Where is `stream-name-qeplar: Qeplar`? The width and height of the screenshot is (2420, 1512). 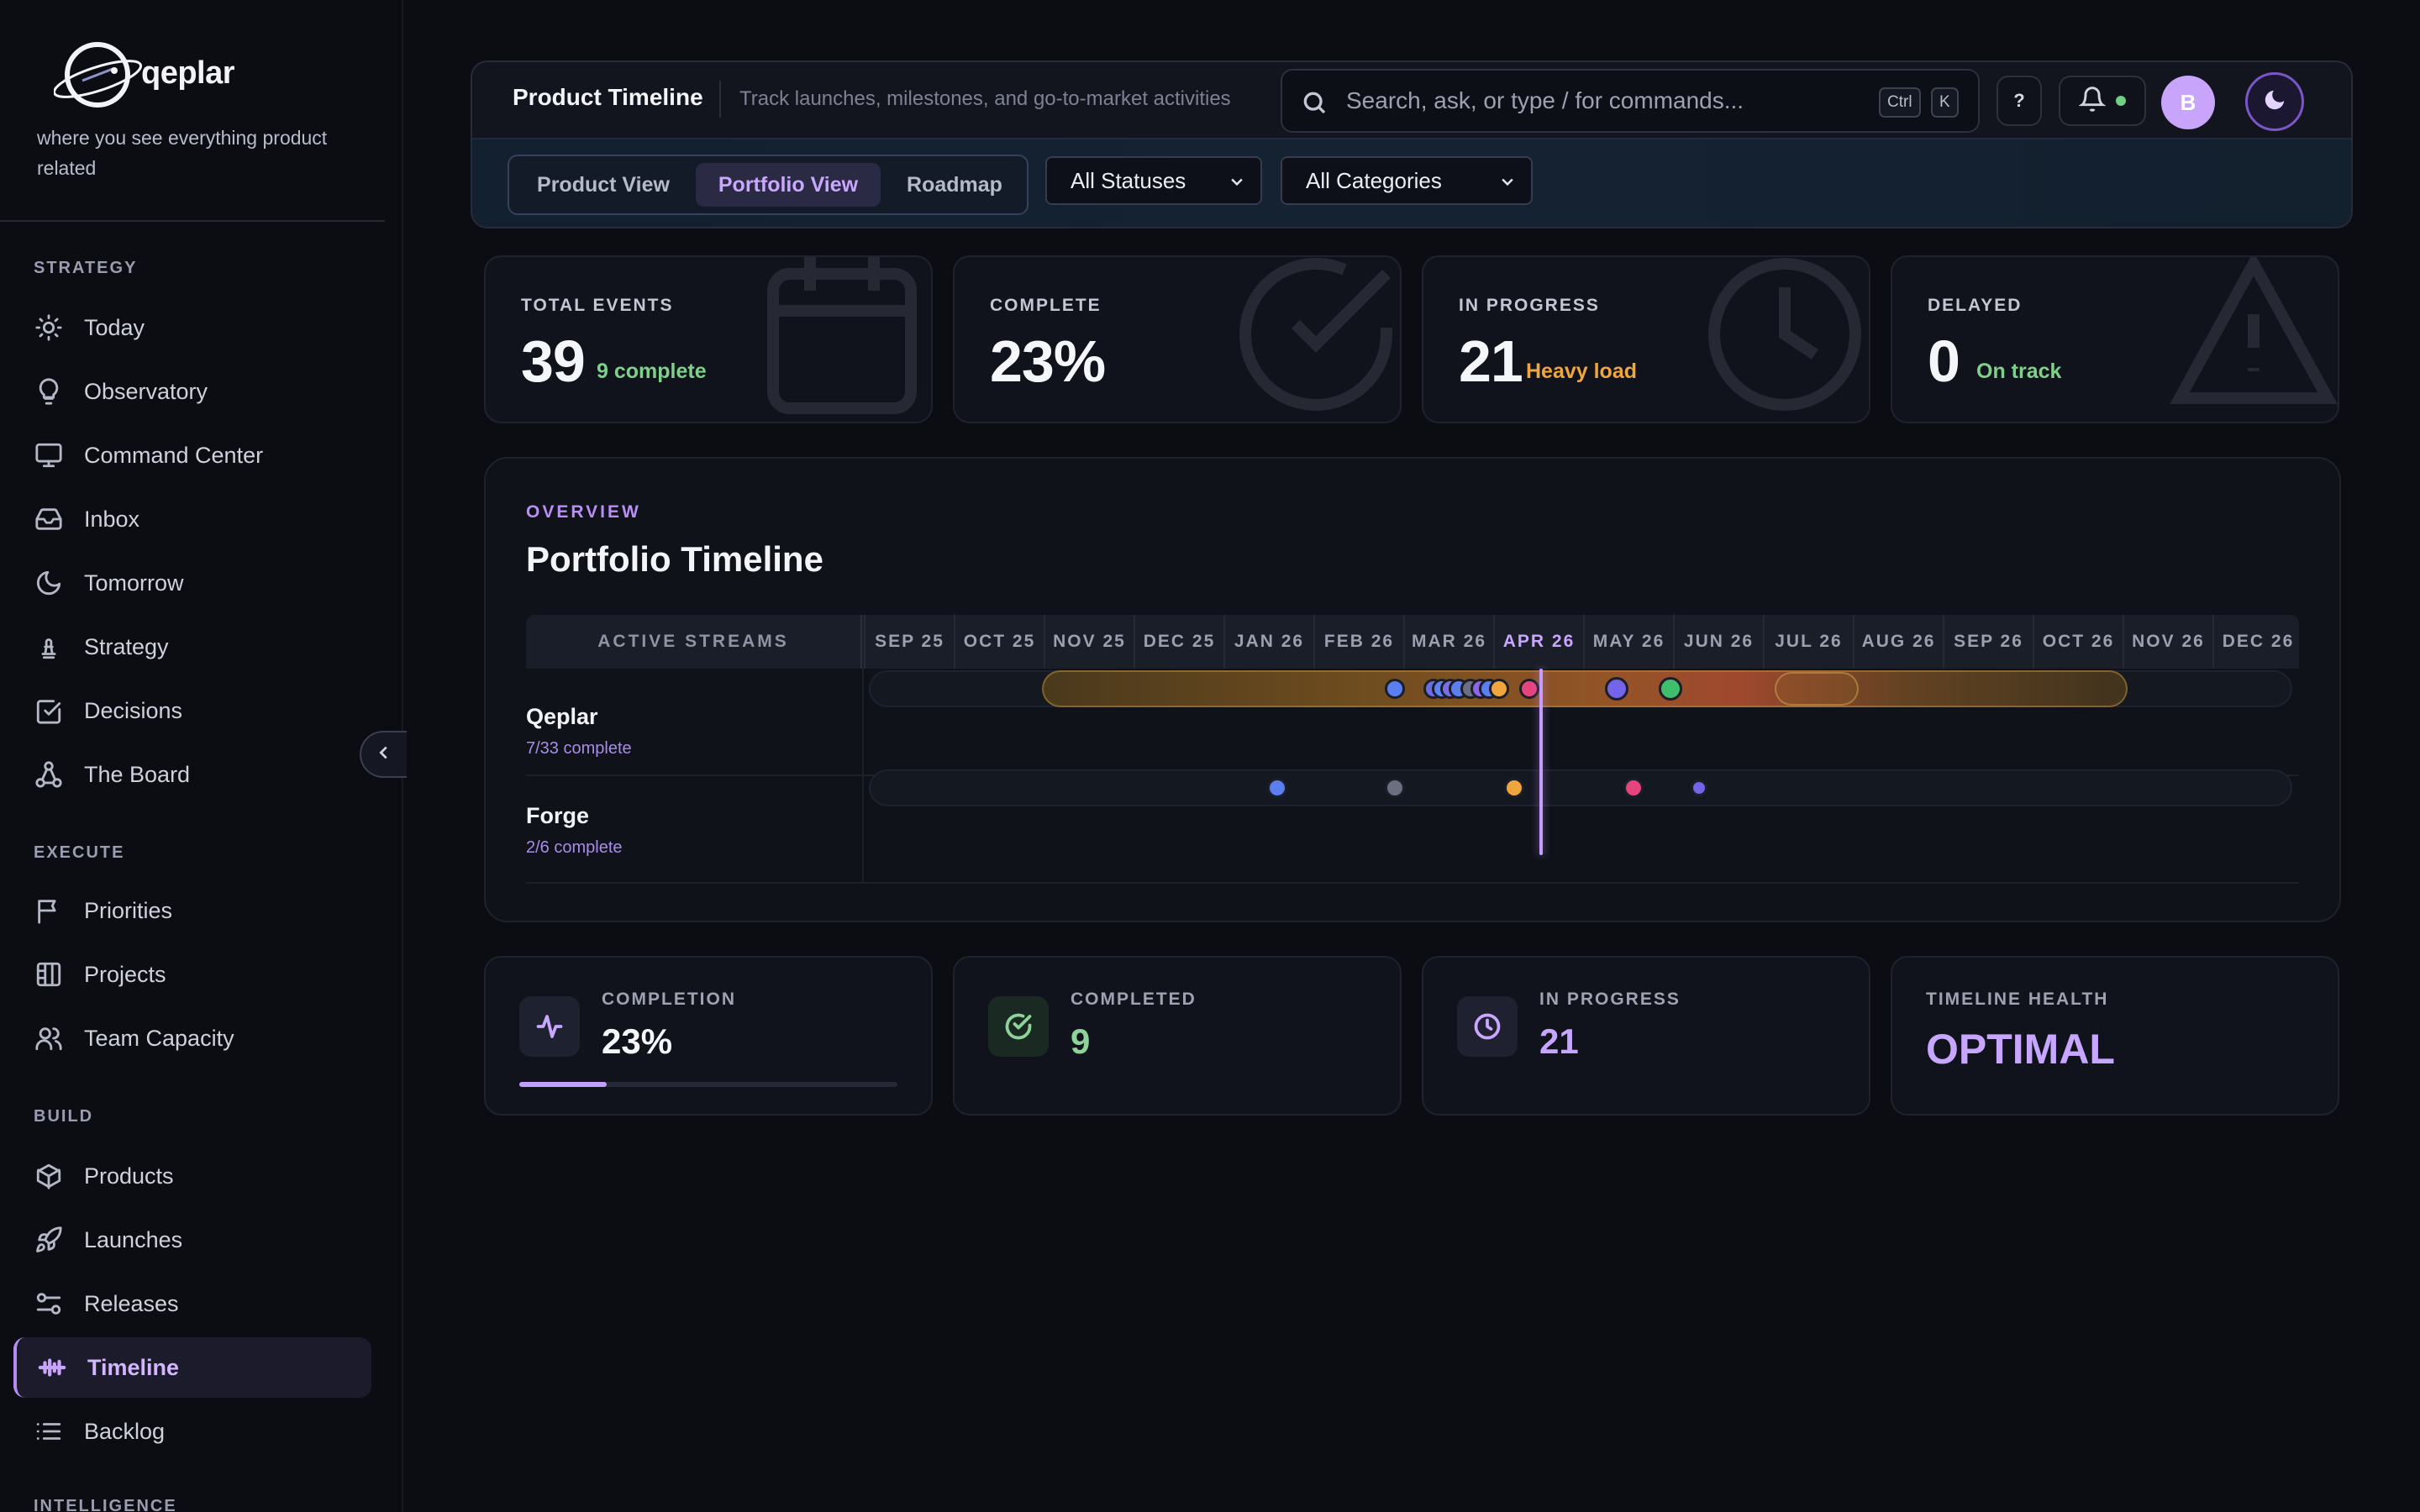 stream-name-qeplar: Qeplar is located at coordinates (562, 717).